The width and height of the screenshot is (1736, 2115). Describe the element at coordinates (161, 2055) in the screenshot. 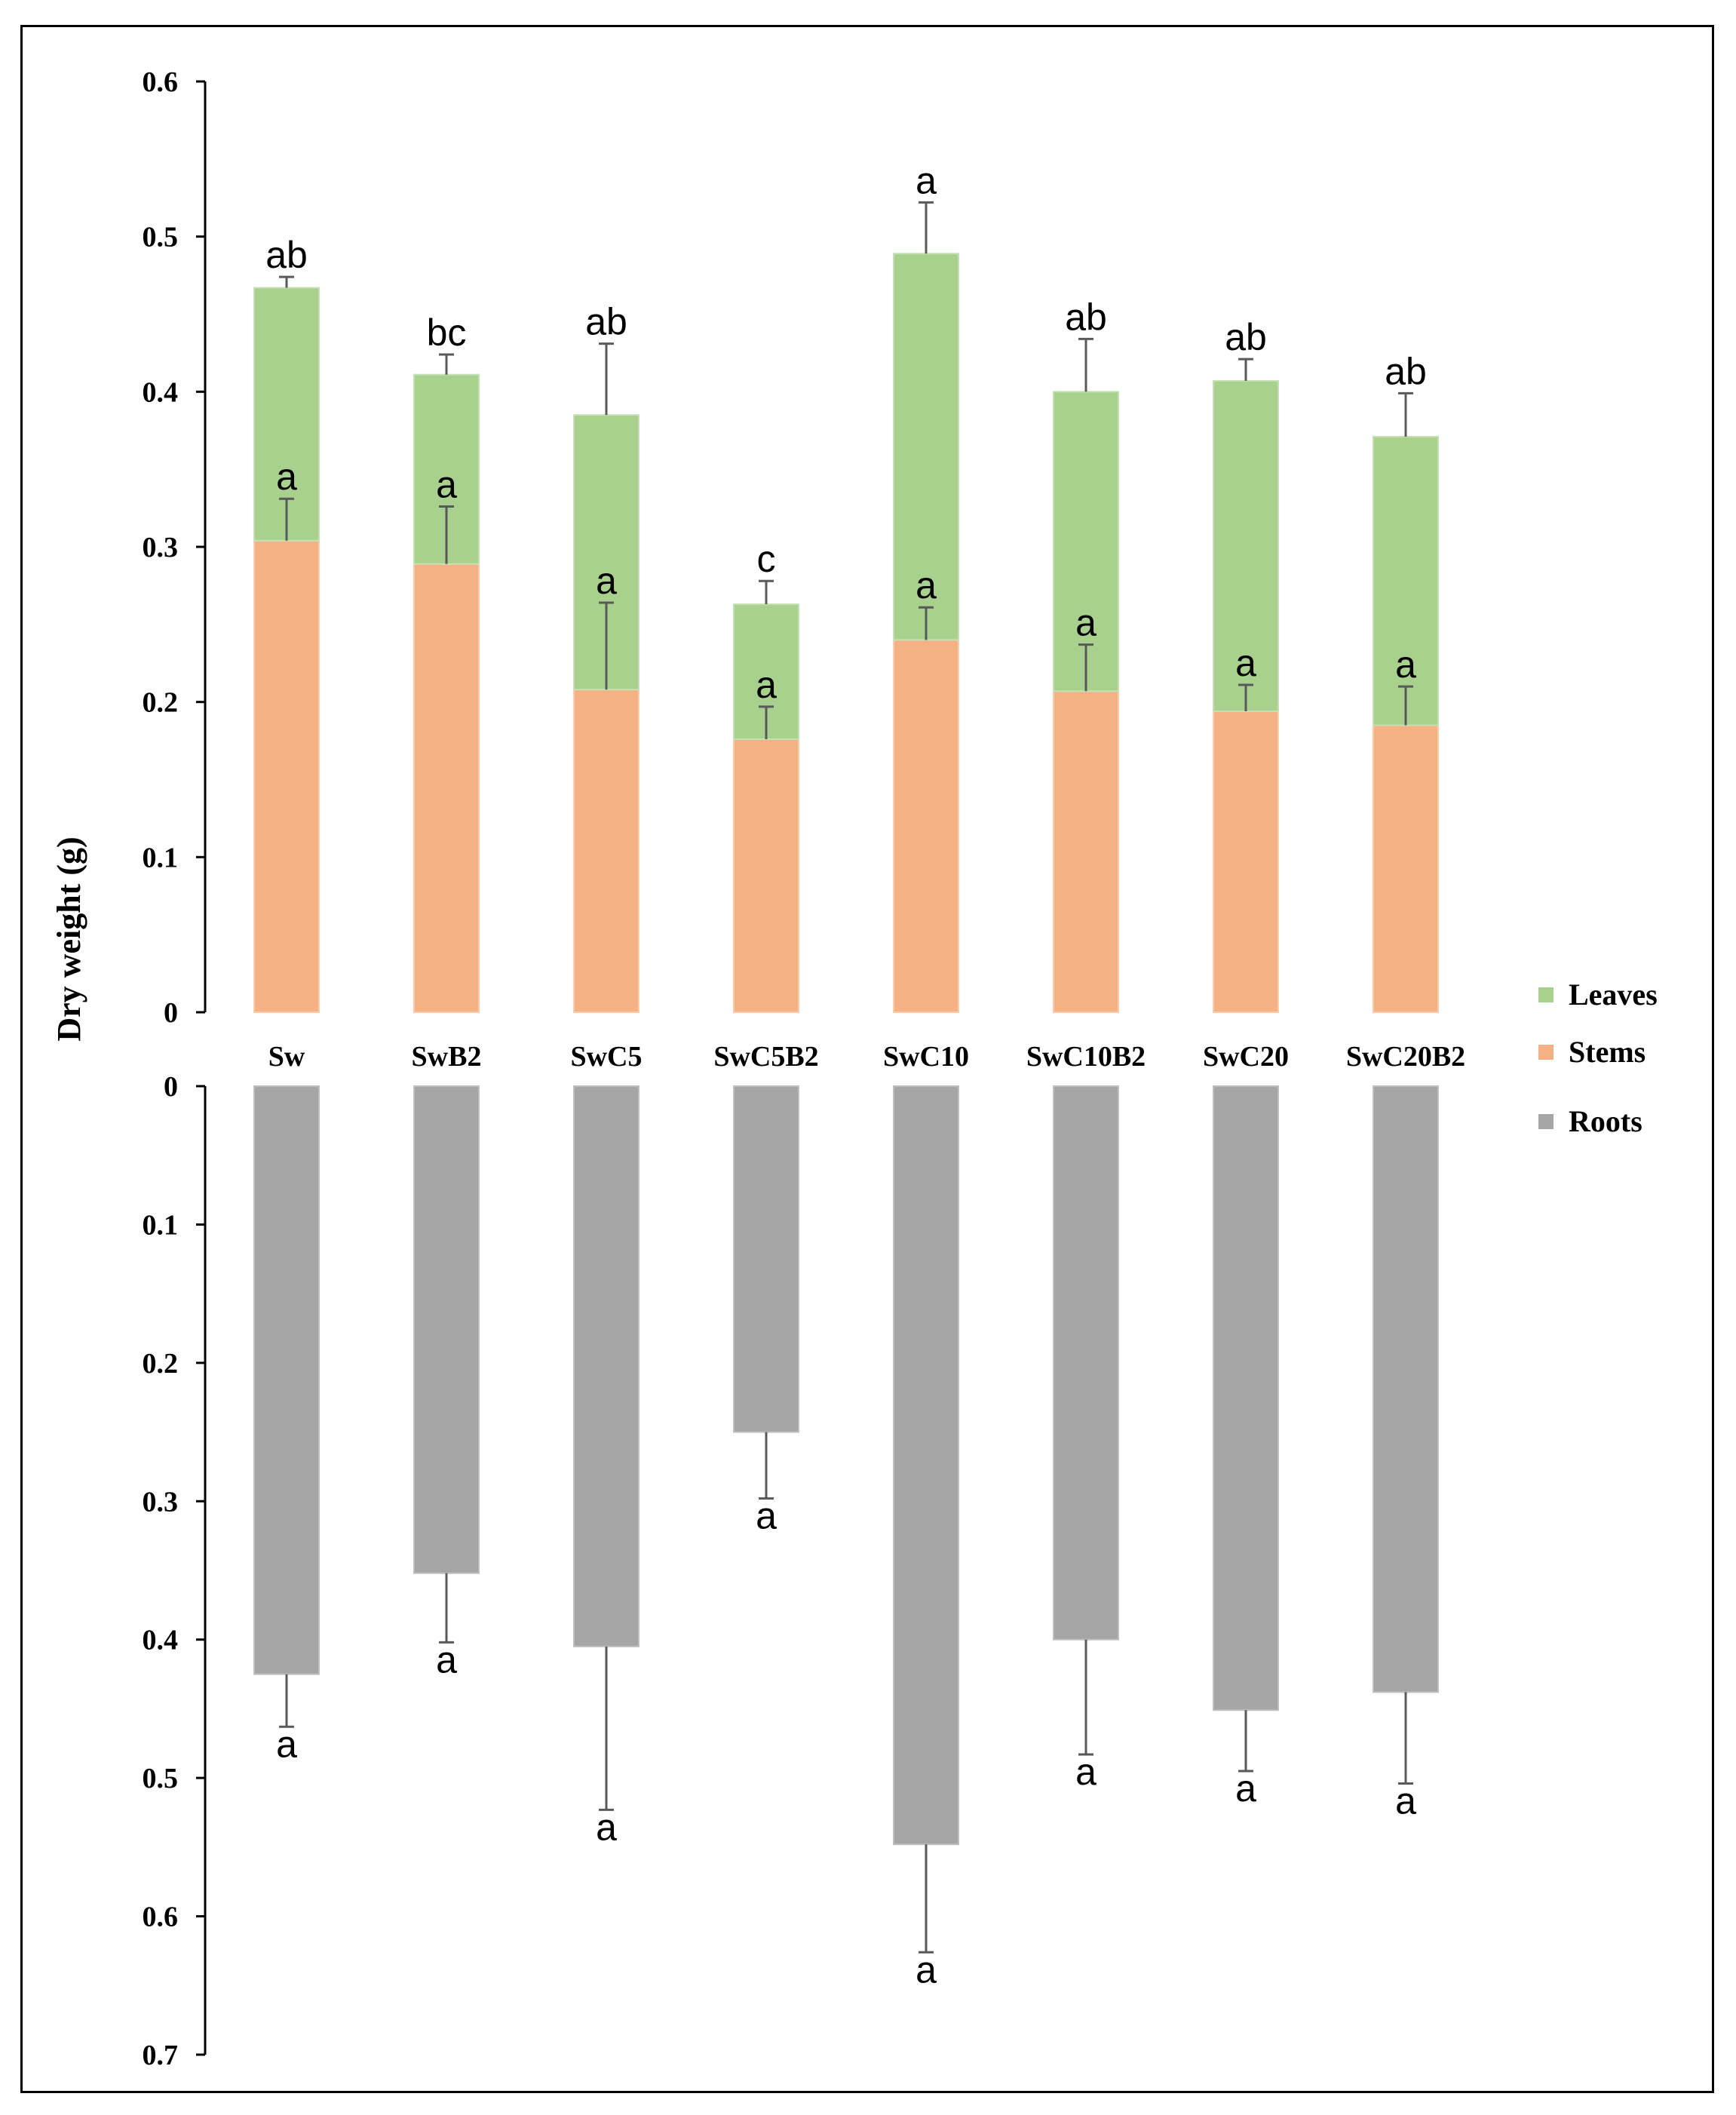

I see `bottom-y-tick-label: 0.7` at that location.